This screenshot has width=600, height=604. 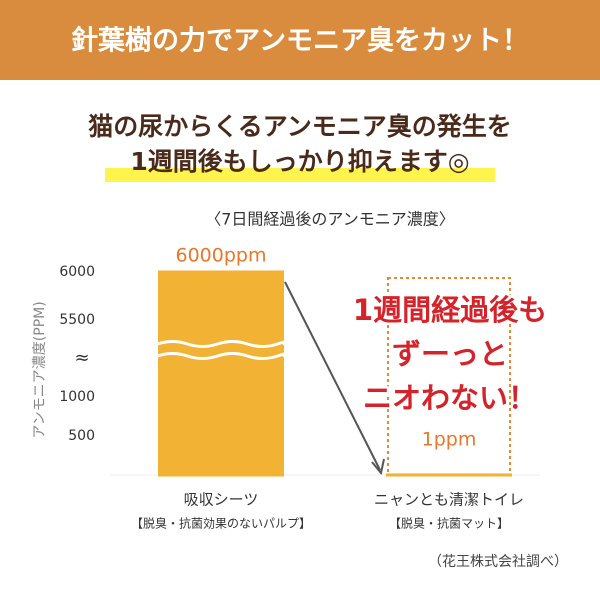 What do you see at coordinates (221, 373) in the screenshot?
I see `bar` at bounding box center [221, 373].